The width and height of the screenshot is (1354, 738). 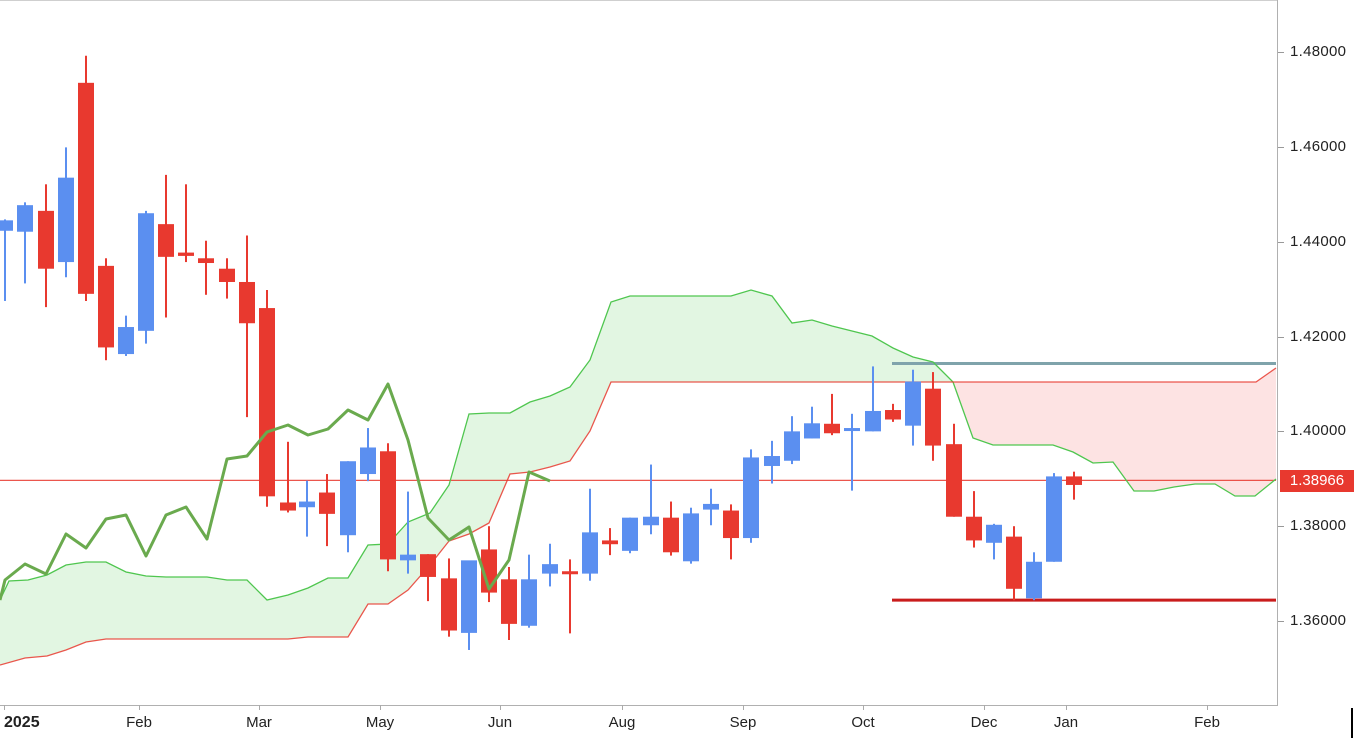 What do you see at coordinates (1066, 722) in the screenshot?
I see `date-label: Jan` at bounding box center [1066, 722].